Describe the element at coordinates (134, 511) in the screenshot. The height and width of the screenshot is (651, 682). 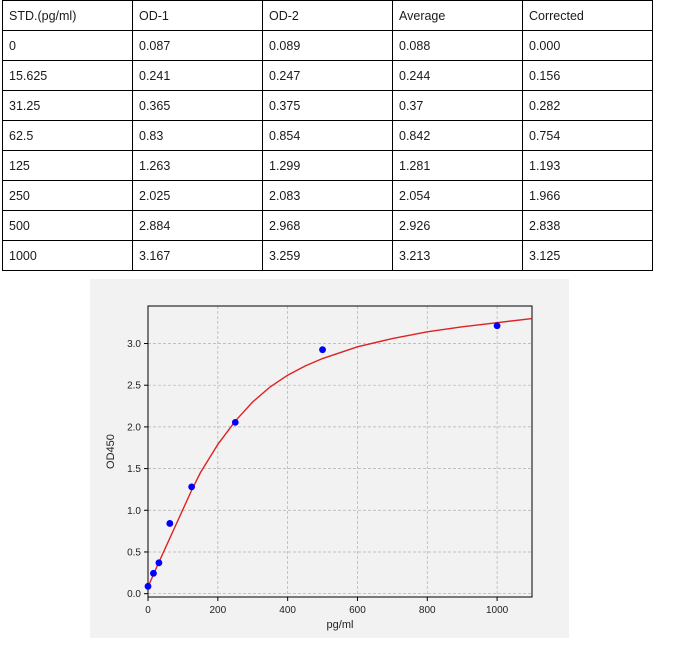
I see `y-tick-label: 1.0` at that location.